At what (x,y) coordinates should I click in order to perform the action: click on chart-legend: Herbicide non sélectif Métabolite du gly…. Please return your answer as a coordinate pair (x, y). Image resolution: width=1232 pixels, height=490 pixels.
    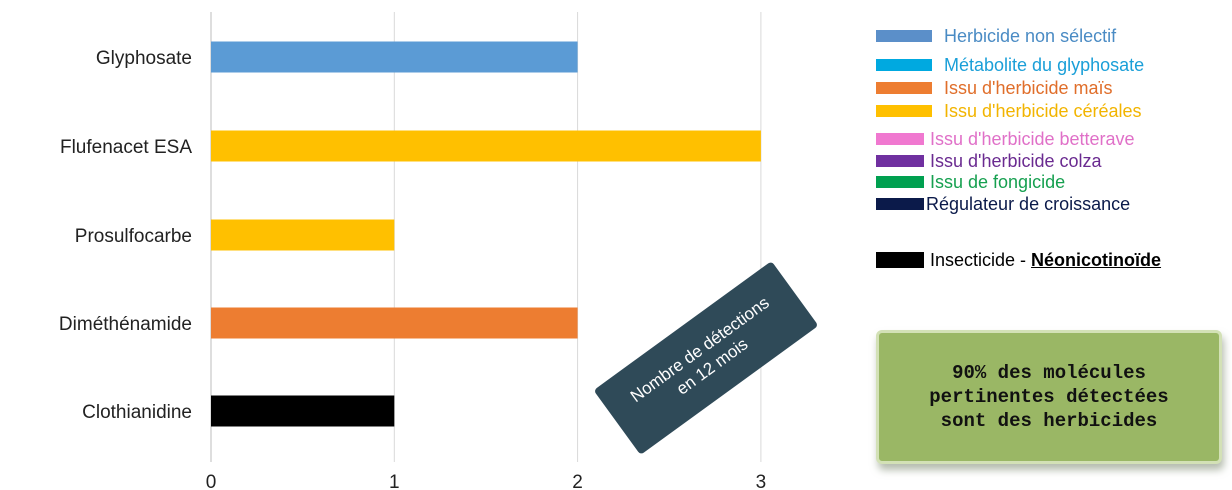
    Looking at the image, I should click on (1051, 151).